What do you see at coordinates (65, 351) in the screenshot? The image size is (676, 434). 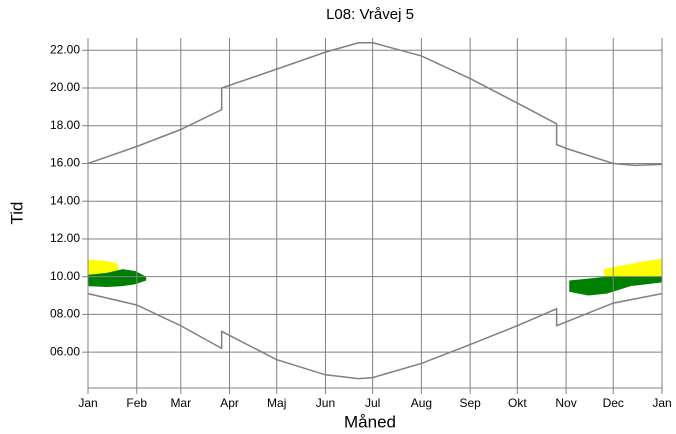 I see `y-tick-label: 06.00` at bounding box center [65, 351].